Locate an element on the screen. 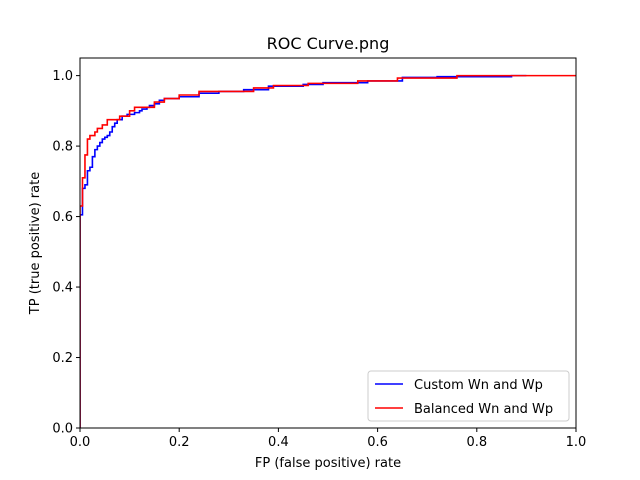  legend-box is located at coordinates (468, 396).